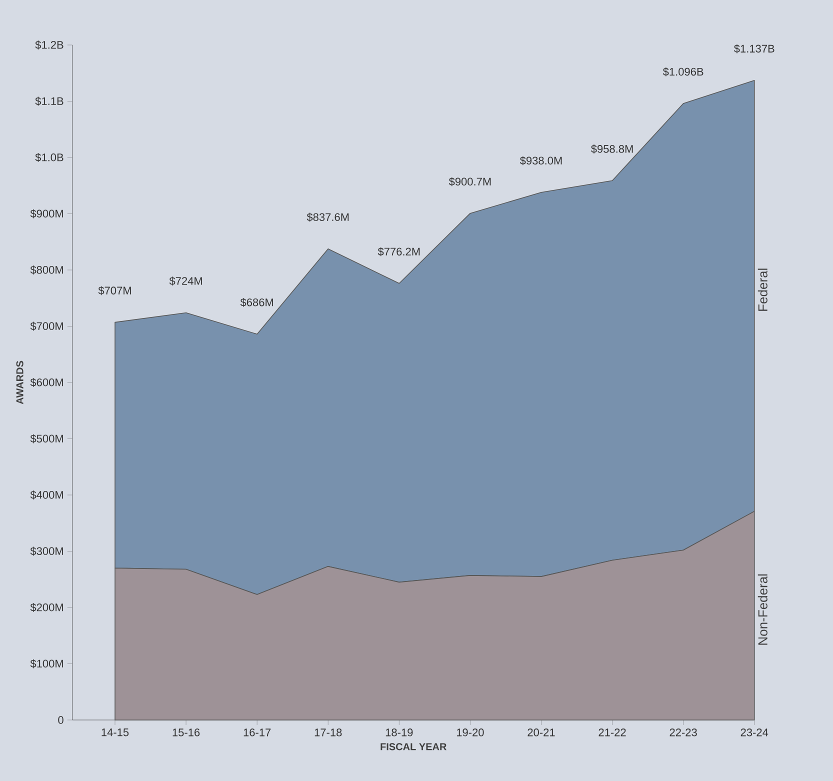 Image resolution: width=833 pixels, height=781 pixels. What do you see at coordinates (256, 302) in the screenshot?
I see `total-label: $686M` at bounding box center [256, 302].